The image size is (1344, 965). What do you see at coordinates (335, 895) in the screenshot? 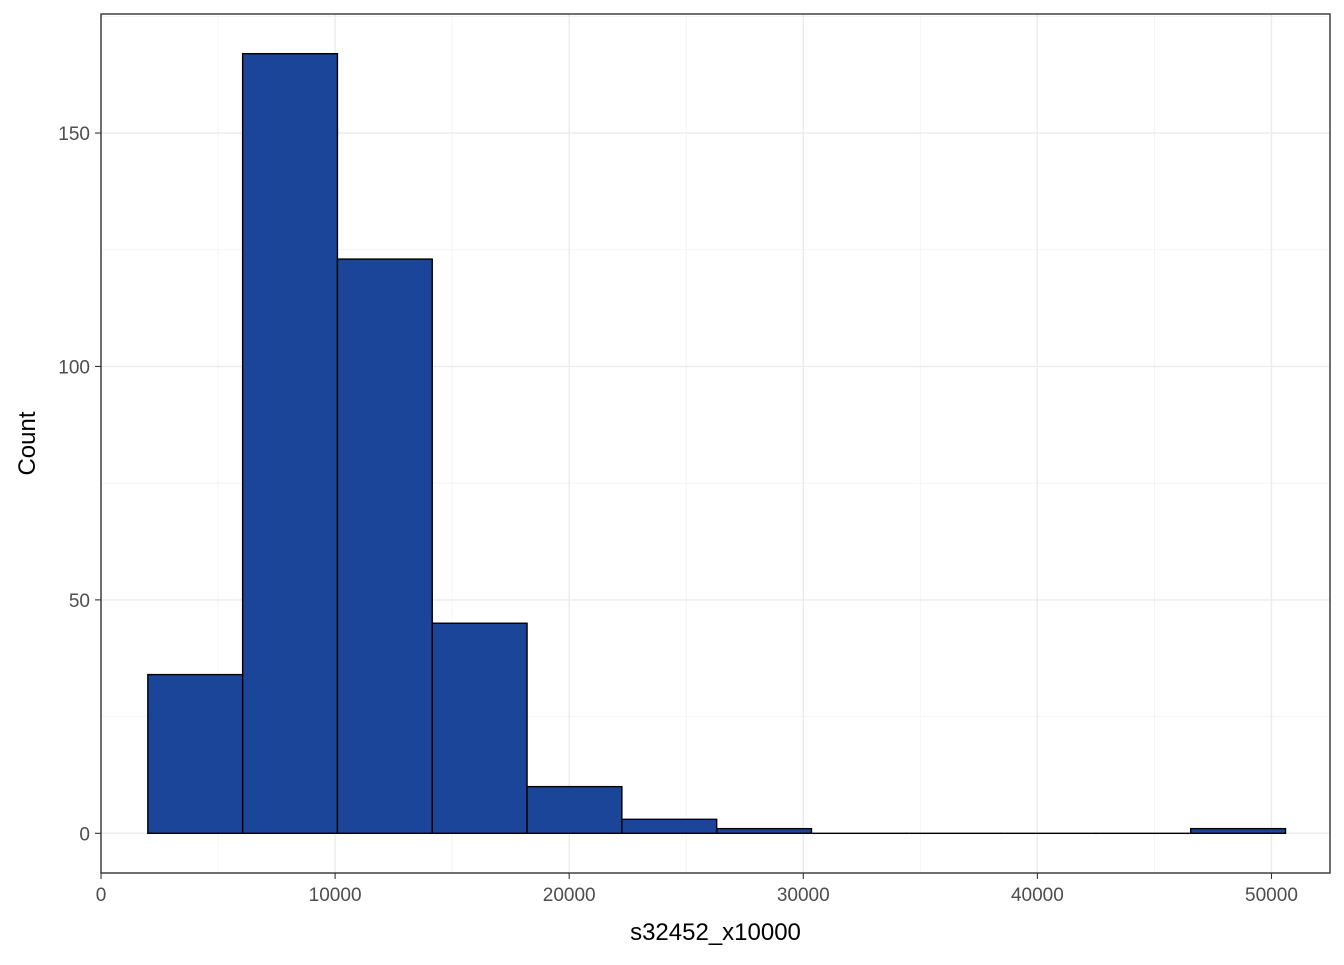
I see `x-tick-label: 10000` at bounding box center [335, 895].